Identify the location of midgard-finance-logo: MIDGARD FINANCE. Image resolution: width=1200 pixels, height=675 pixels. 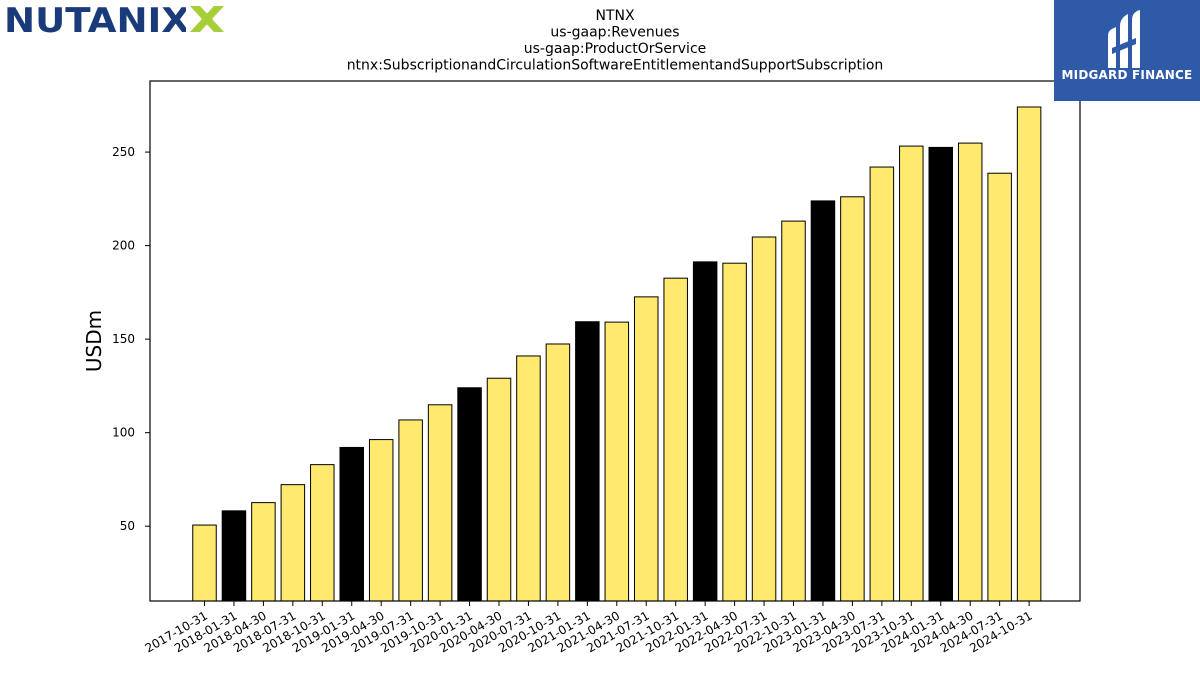
(1127, 50).